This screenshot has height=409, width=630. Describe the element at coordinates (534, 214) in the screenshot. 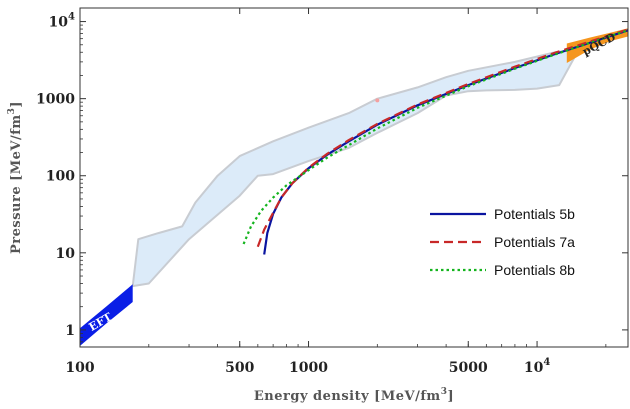

I see `legend-label-1: Potentials 5b` at that location.